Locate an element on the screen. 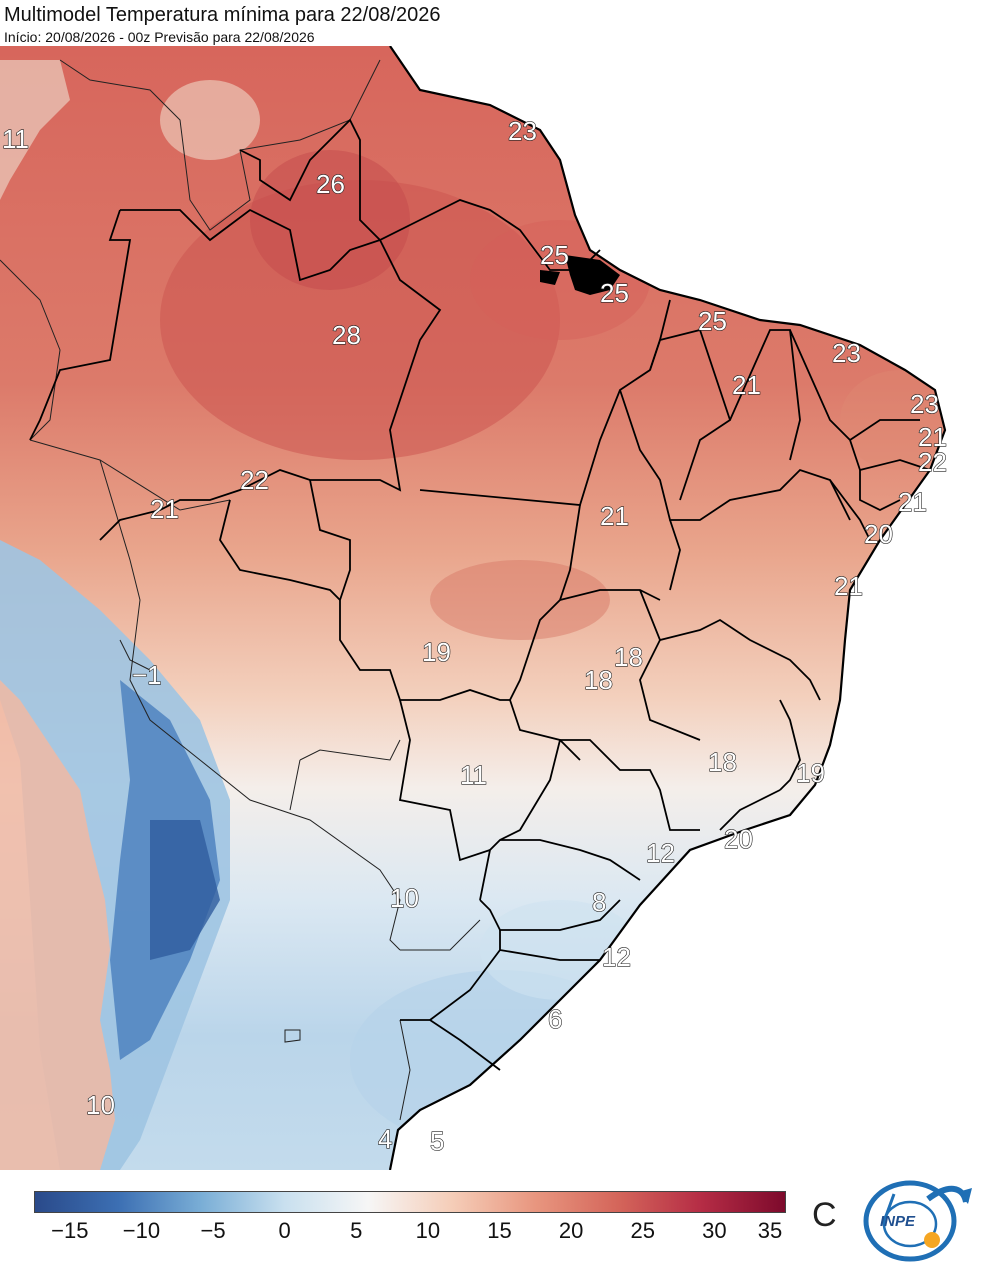 The width and height of the screenshot is (984, 1273). legend-tick-label: 15 is located at coordinates (499, 1230).